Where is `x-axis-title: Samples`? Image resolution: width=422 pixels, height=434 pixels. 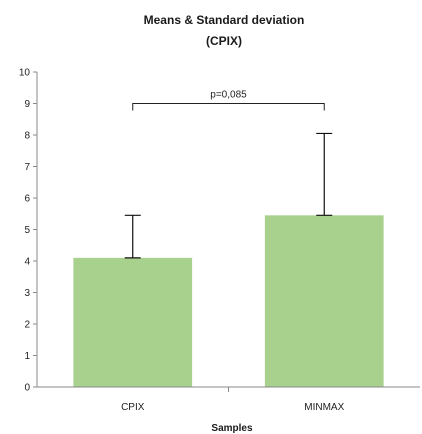 x-axis-title: Samples is located at coordinates (232, 428).